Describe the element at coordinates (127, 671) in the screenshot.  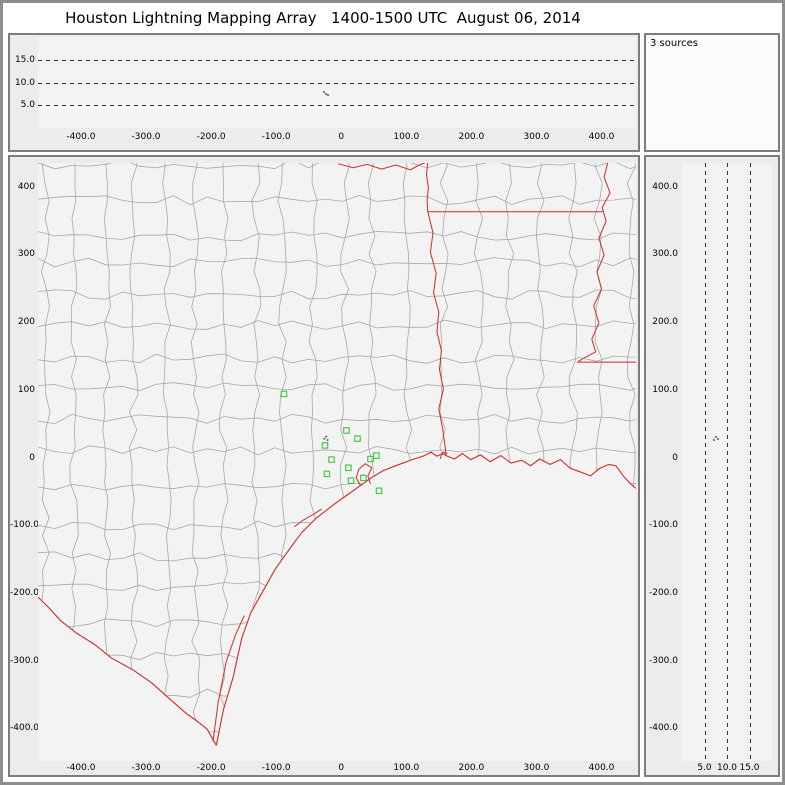
I see `rio-grande-border` at that location.